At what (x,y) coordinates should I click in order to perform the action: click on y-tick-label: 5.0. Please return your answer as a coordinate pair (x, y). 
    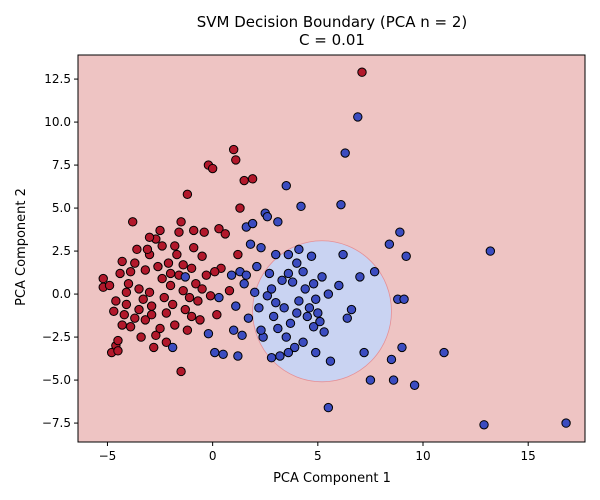
    Looking at the image, I should click on (61, 208).